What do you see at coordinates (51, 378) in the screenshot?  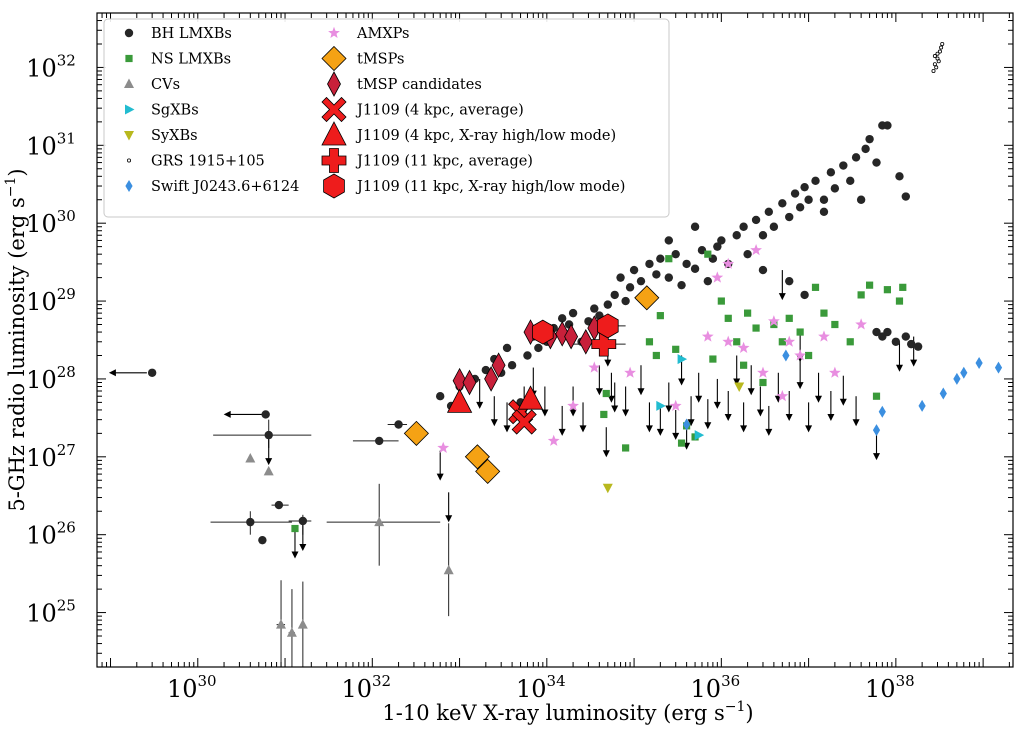 I see `y-tick-label: 1028` at bounding box center [51, 378].